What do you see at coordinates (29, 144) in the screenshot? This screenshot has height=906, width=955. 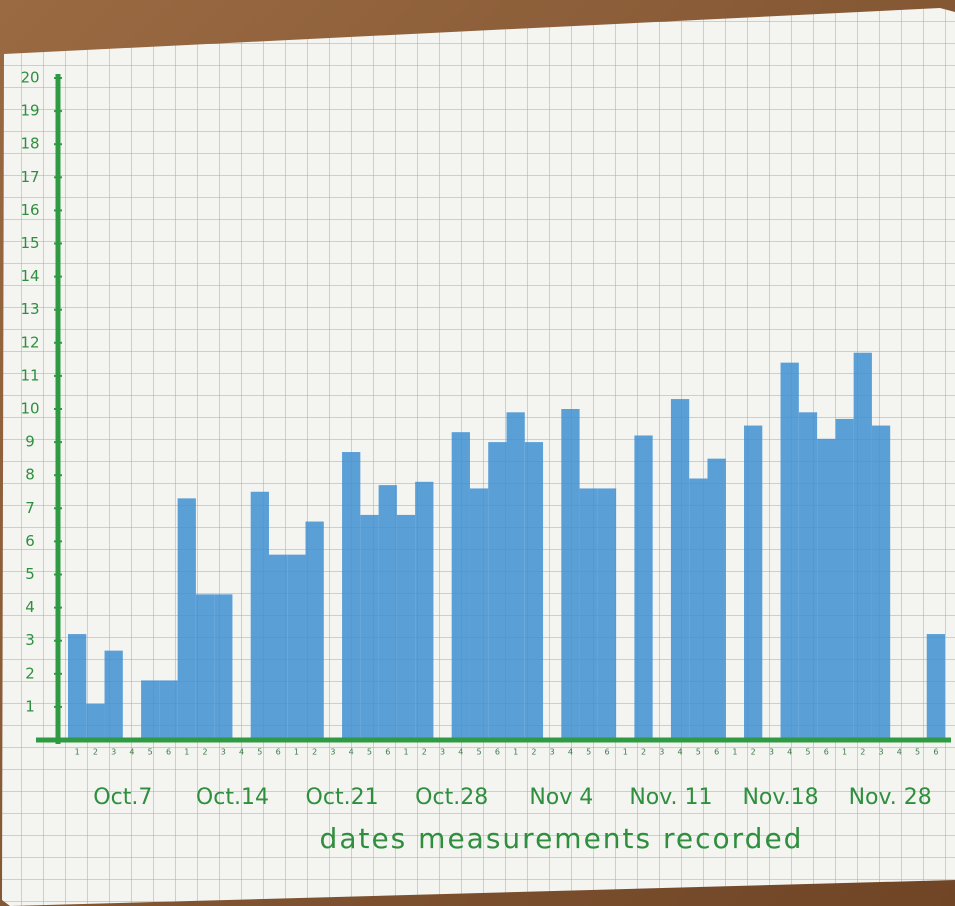 I see `y-tick-label: 18` at bounding box center [29, 144].